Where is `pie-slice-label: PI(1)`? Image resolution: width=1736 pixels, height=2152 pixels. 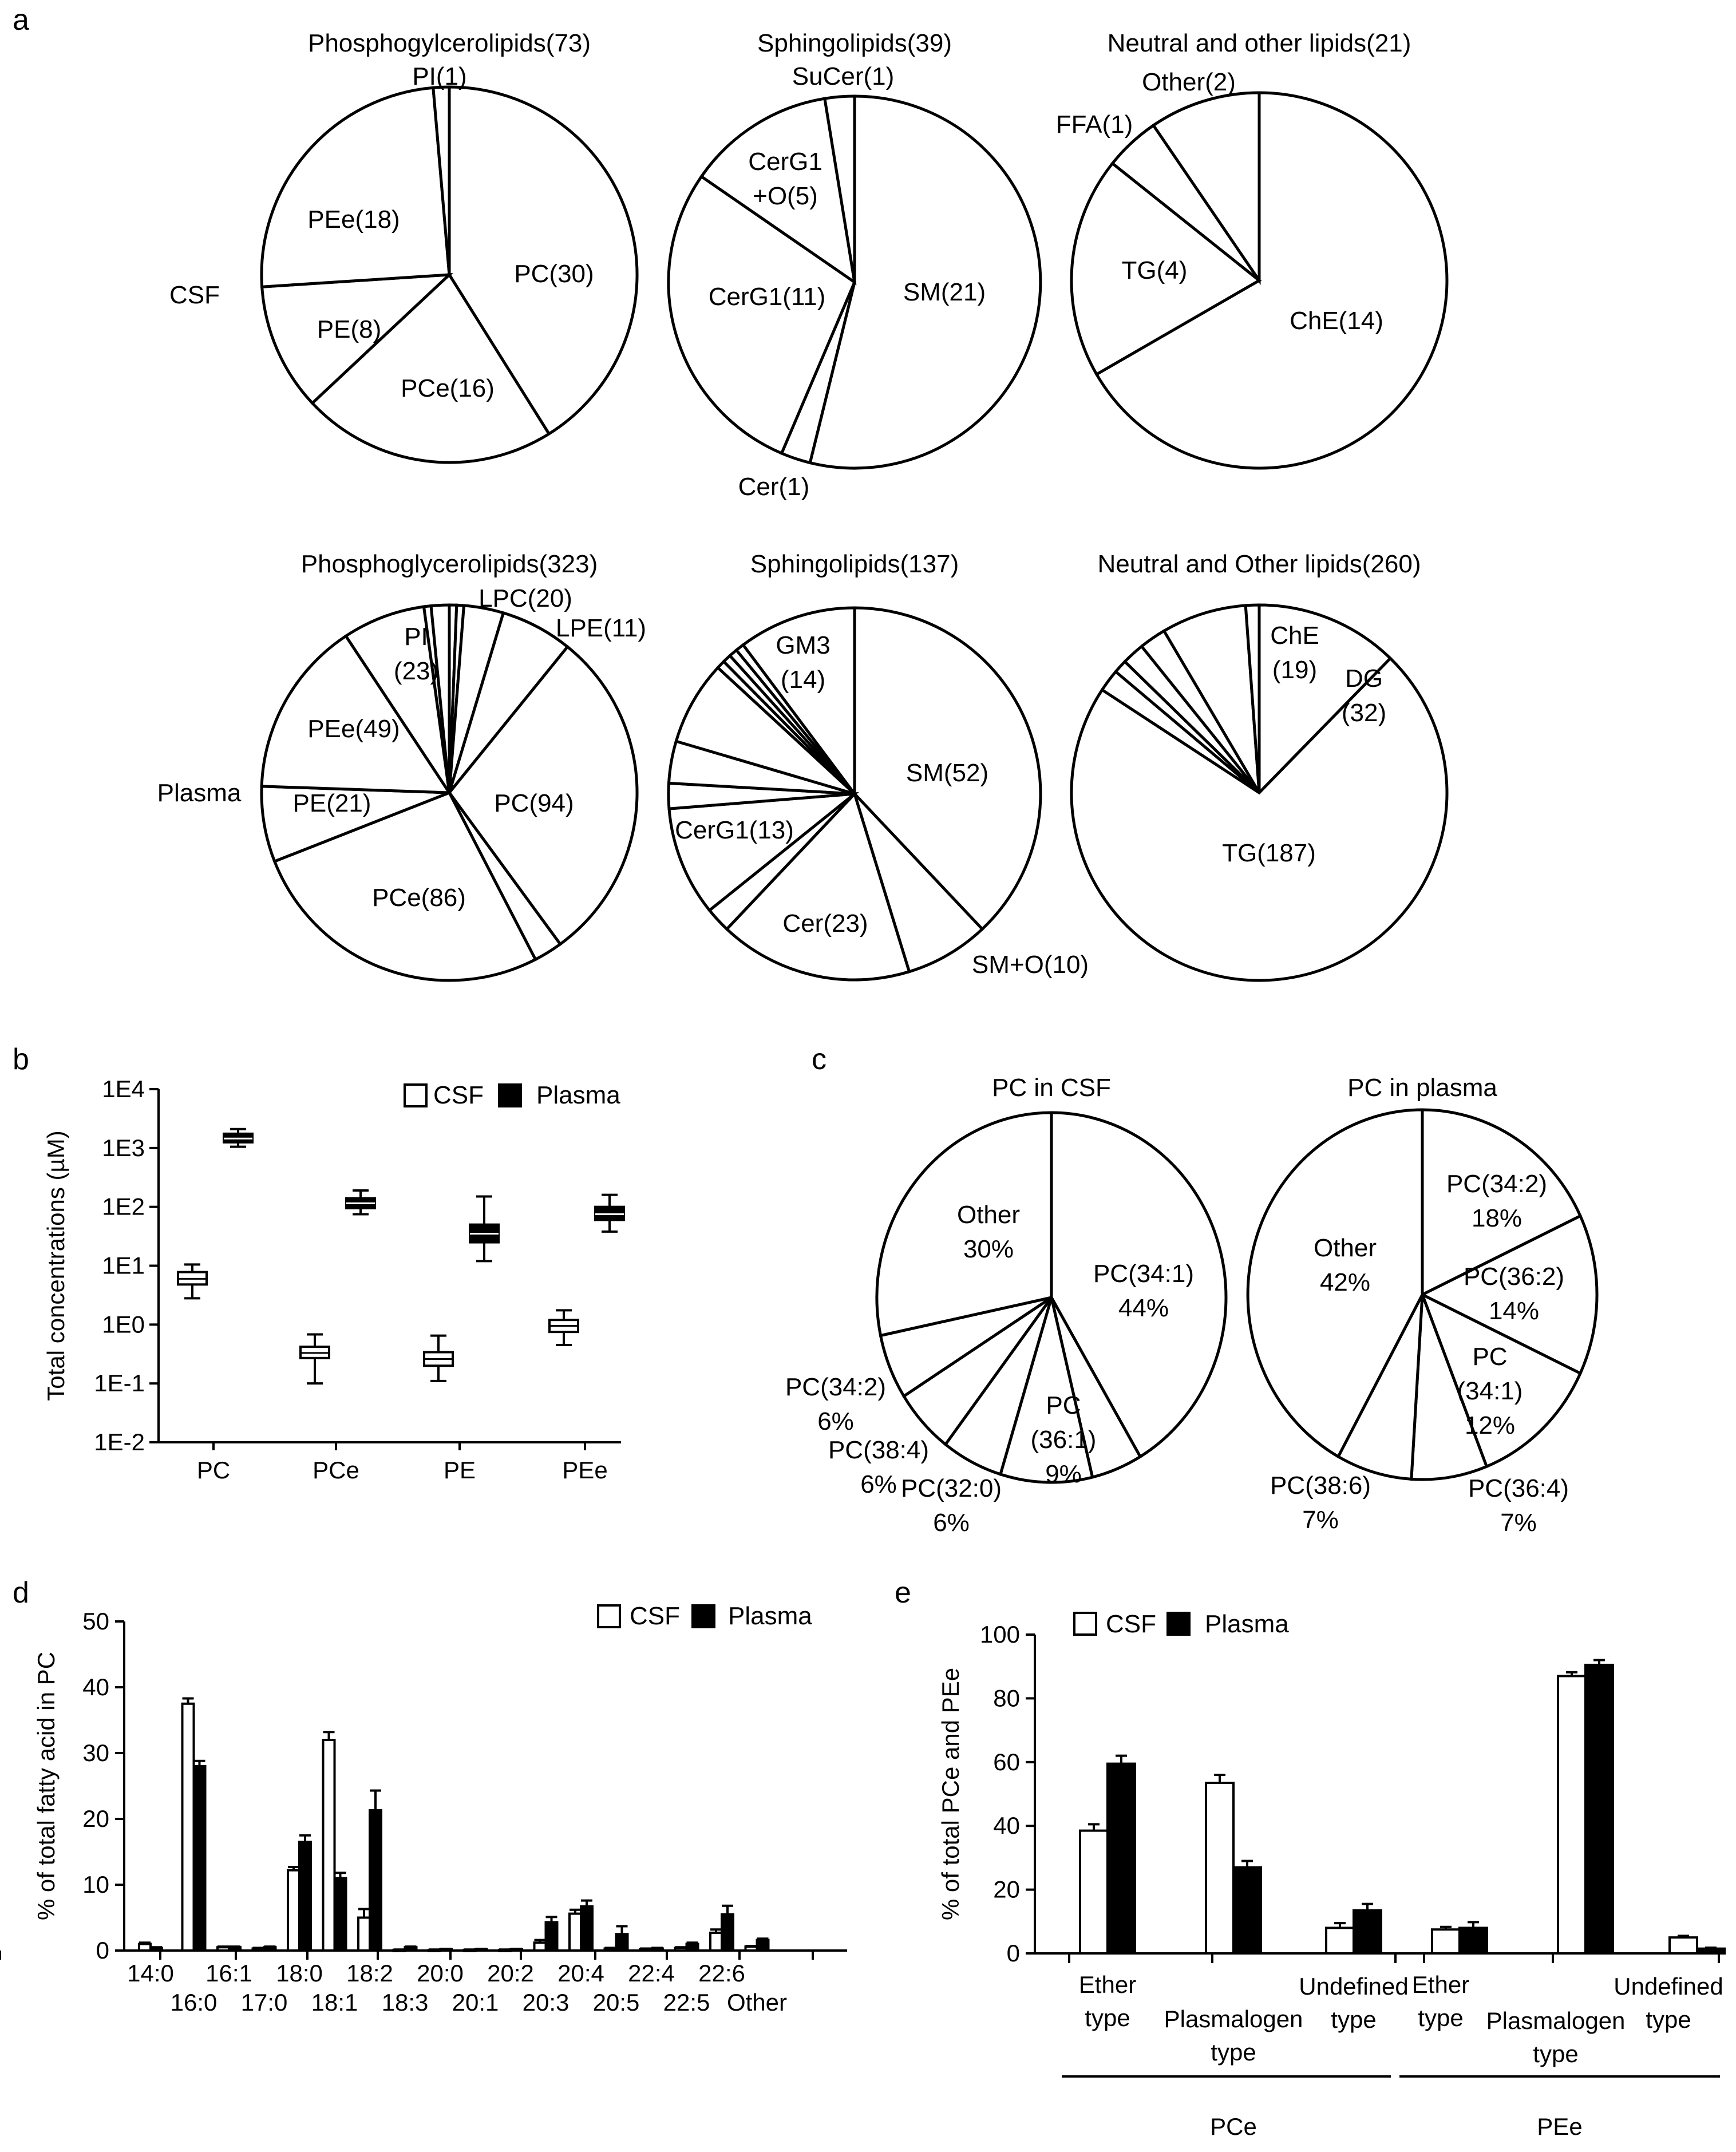 pie-slice-label: PI(1) is located at coordinates (439, 76).